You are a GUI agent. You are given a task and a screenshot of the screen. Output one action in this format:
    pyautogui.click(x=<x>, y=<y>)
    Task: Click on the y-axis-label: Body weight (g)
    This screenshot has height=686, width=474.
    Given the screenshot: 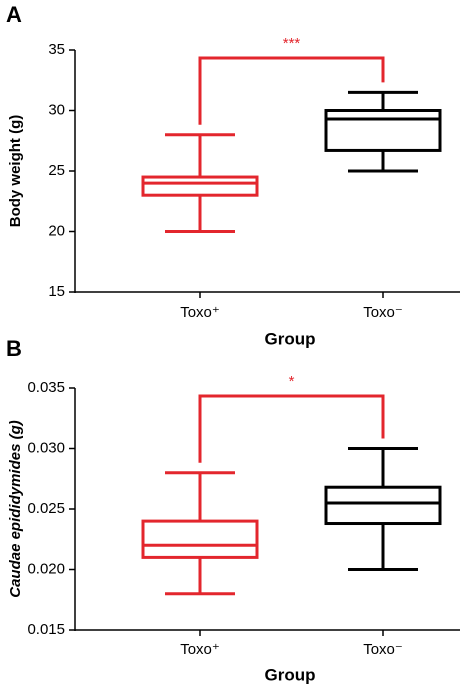 What is the action you would take?
    pyautogui.click(x=15, y=171)
    